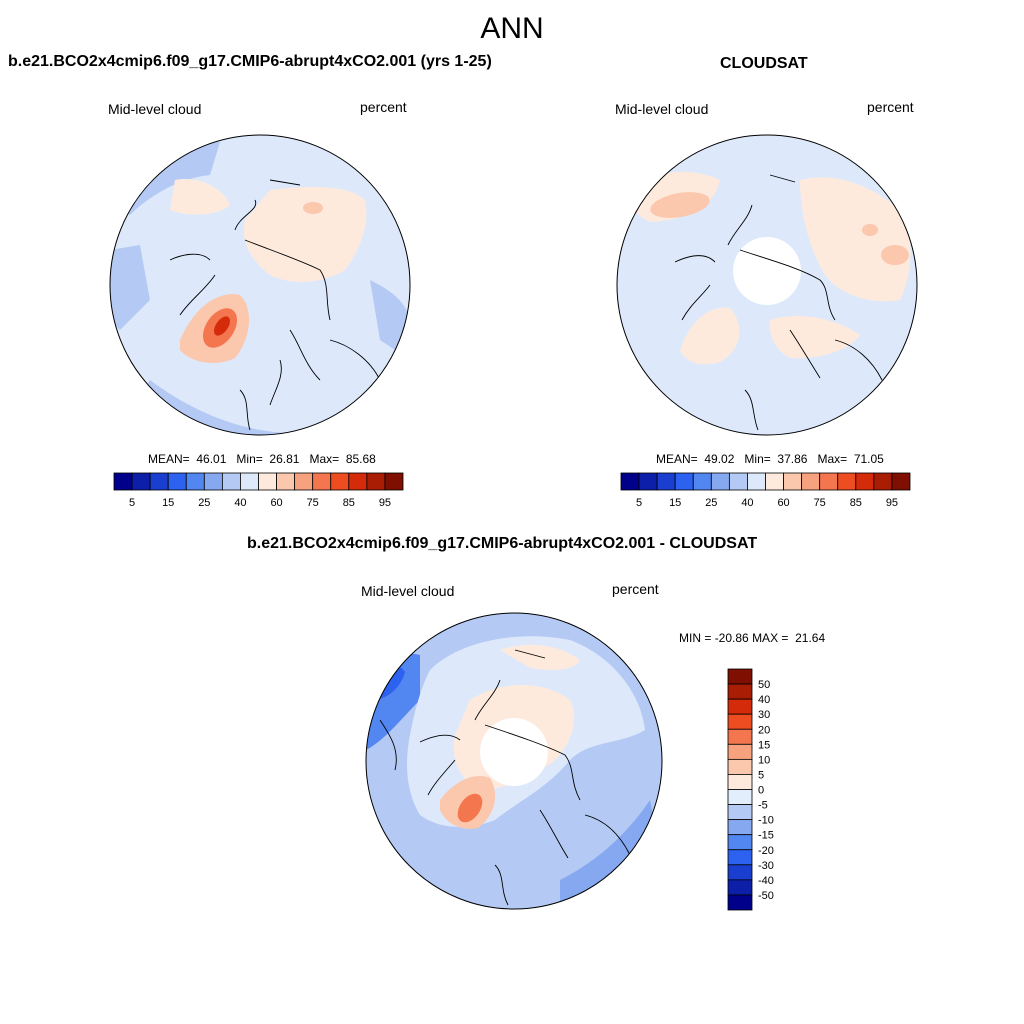 This screenshot has width=1024, height=1024. I want to click on panel1-mean-label: MEAN=, so click(169, 459).